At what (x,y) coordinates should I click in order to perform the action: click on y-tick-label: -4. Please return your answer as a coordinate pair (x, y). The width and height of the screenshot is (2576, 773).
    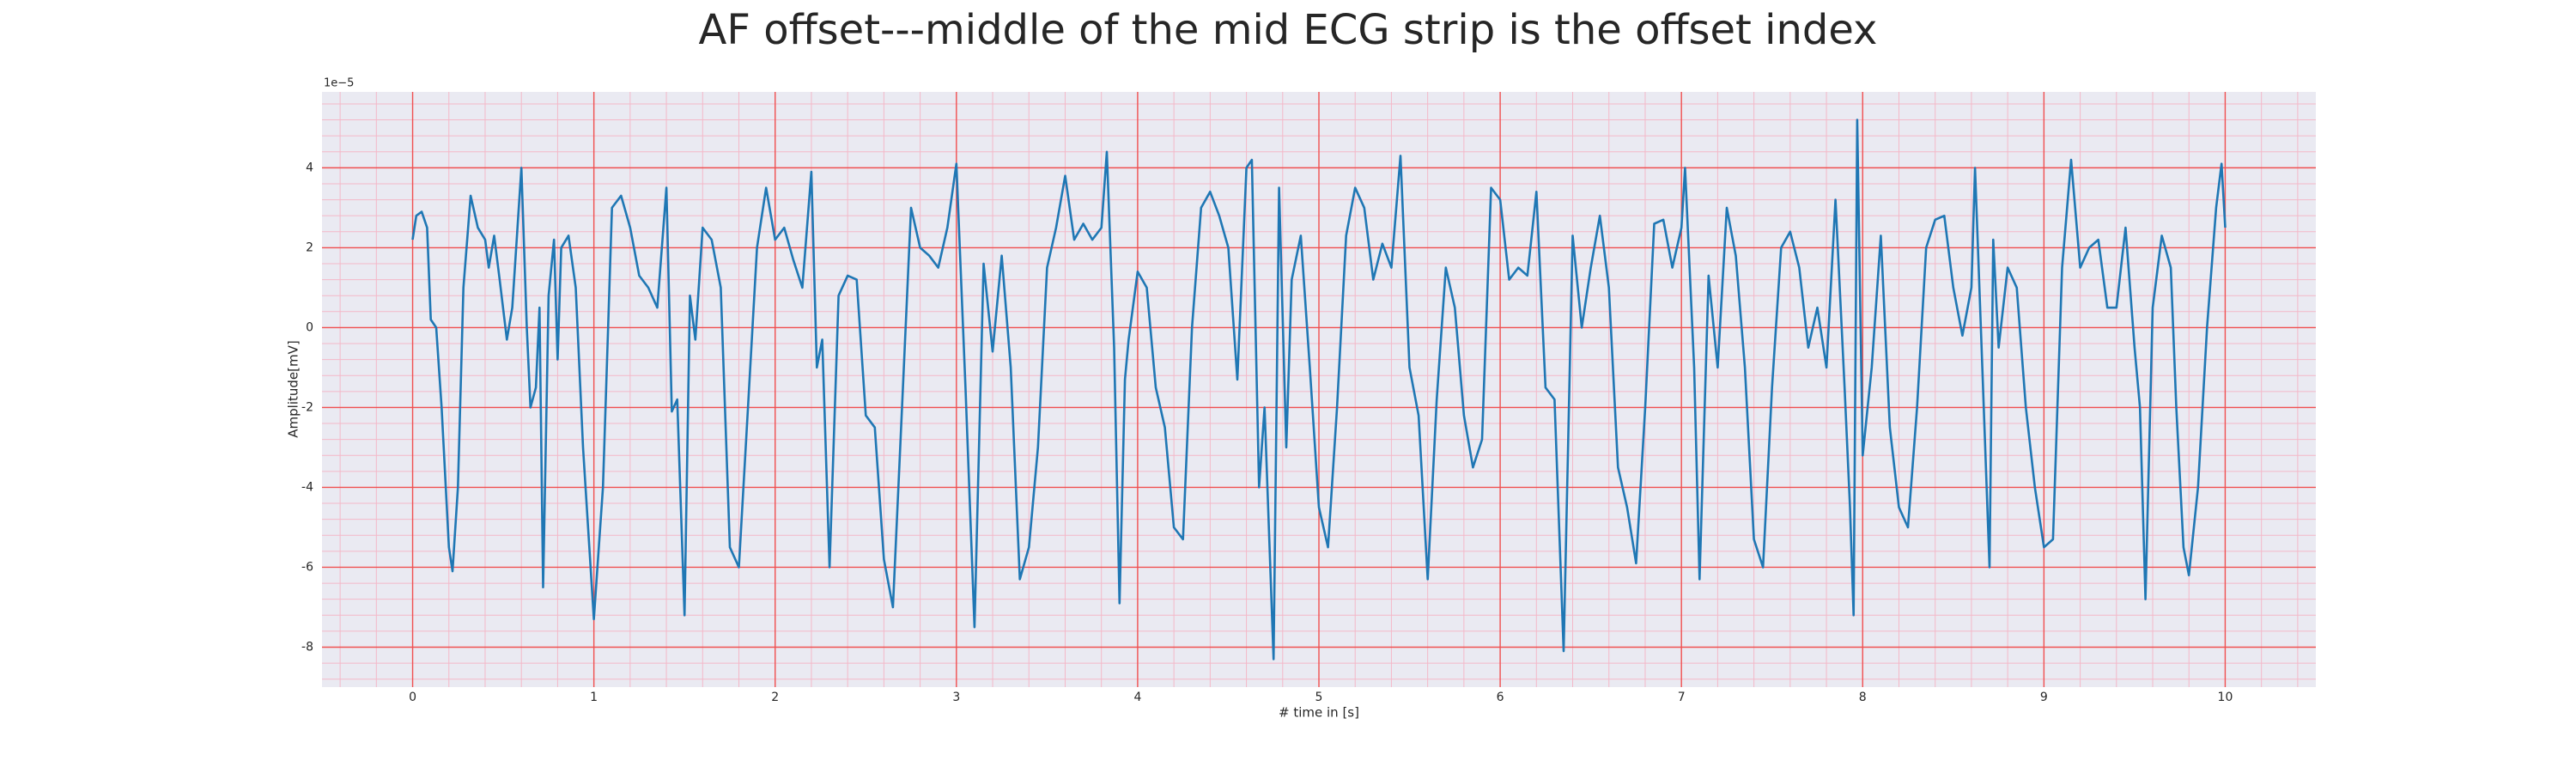
    Looking at the image, I should click on (307, 487).